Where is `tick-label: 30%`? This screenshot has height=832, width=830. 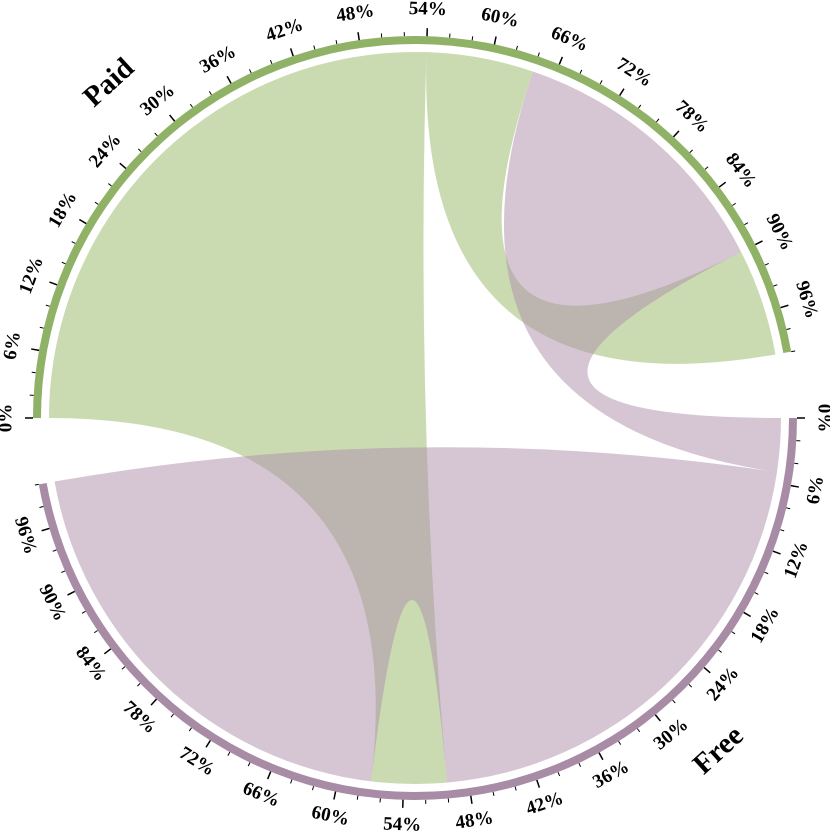
tick-label: 30% is located at coordinates (671, 734).